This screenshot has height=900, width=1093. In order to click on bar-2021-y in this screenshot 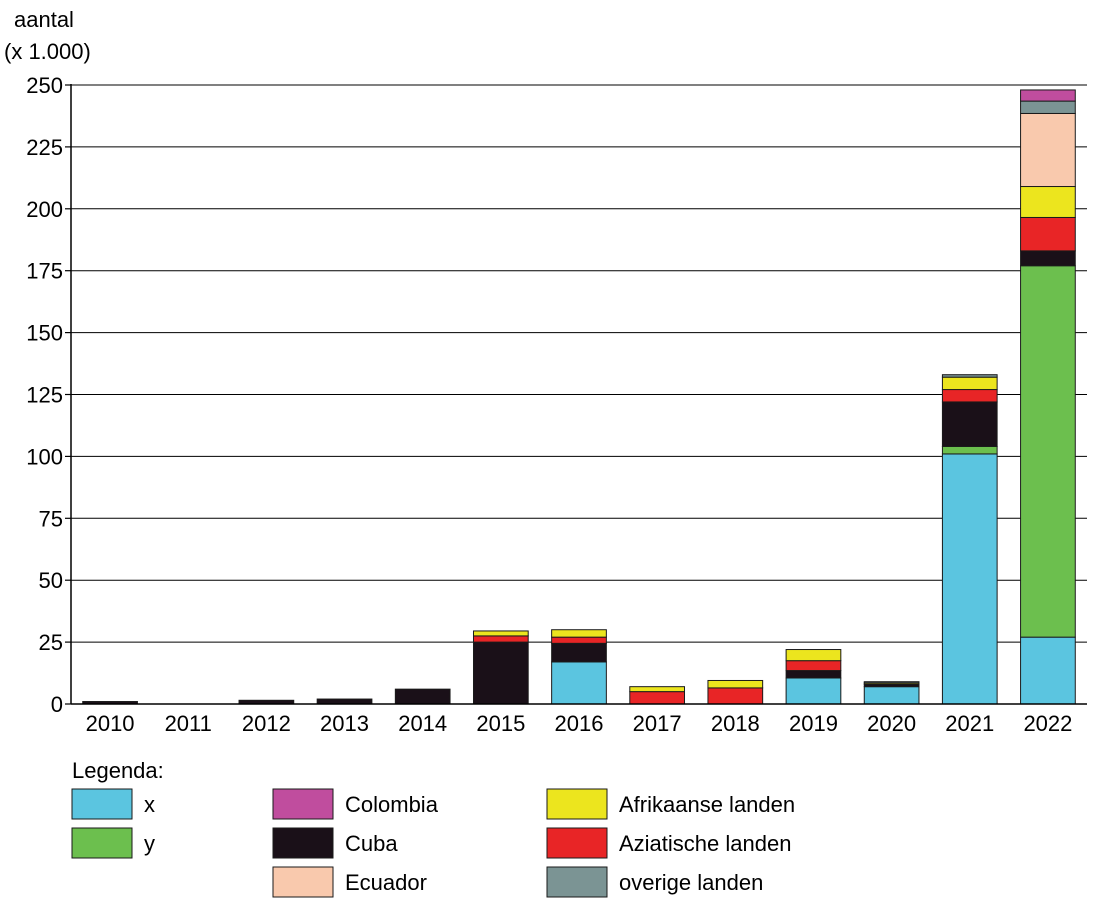, I will do `click(969, 450)`.